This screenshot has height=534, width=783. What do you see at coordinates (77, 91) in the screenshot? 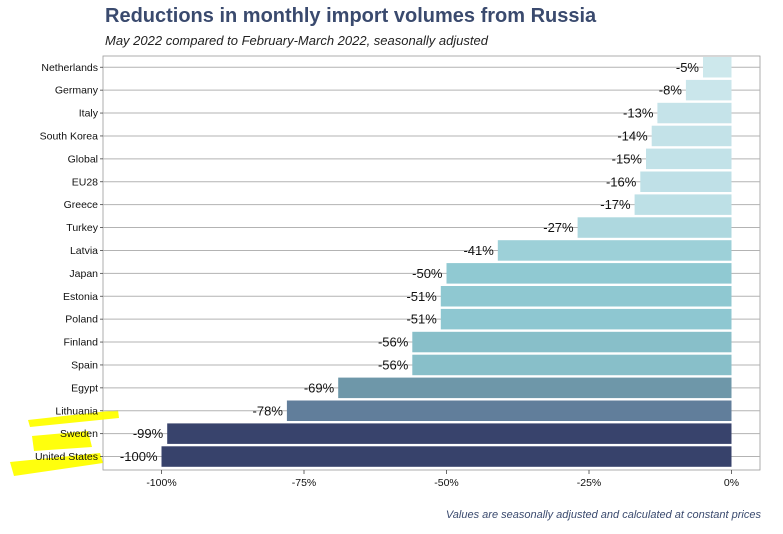
I see `y-tick-label: Germany` at bounding box center [77, 91].